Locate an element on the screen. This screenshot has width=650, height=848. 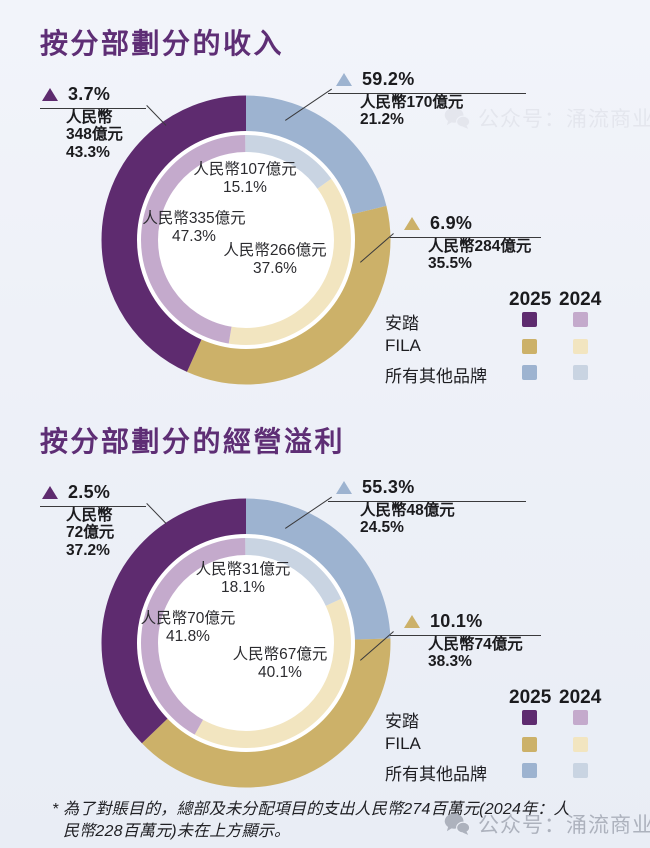
label-2024-anta: 人民幣335億元 47.3% is located at coordinates (194, 227).